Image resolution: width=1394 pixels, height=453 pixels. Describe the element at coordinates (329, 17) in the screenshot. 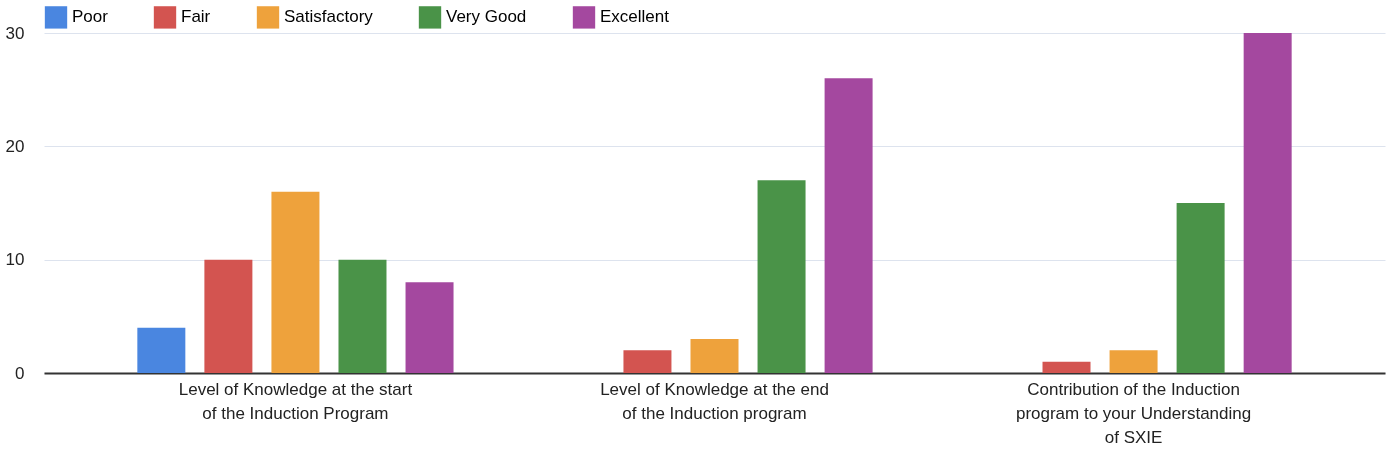

I see `legend-label: Satisfactory` at that location.